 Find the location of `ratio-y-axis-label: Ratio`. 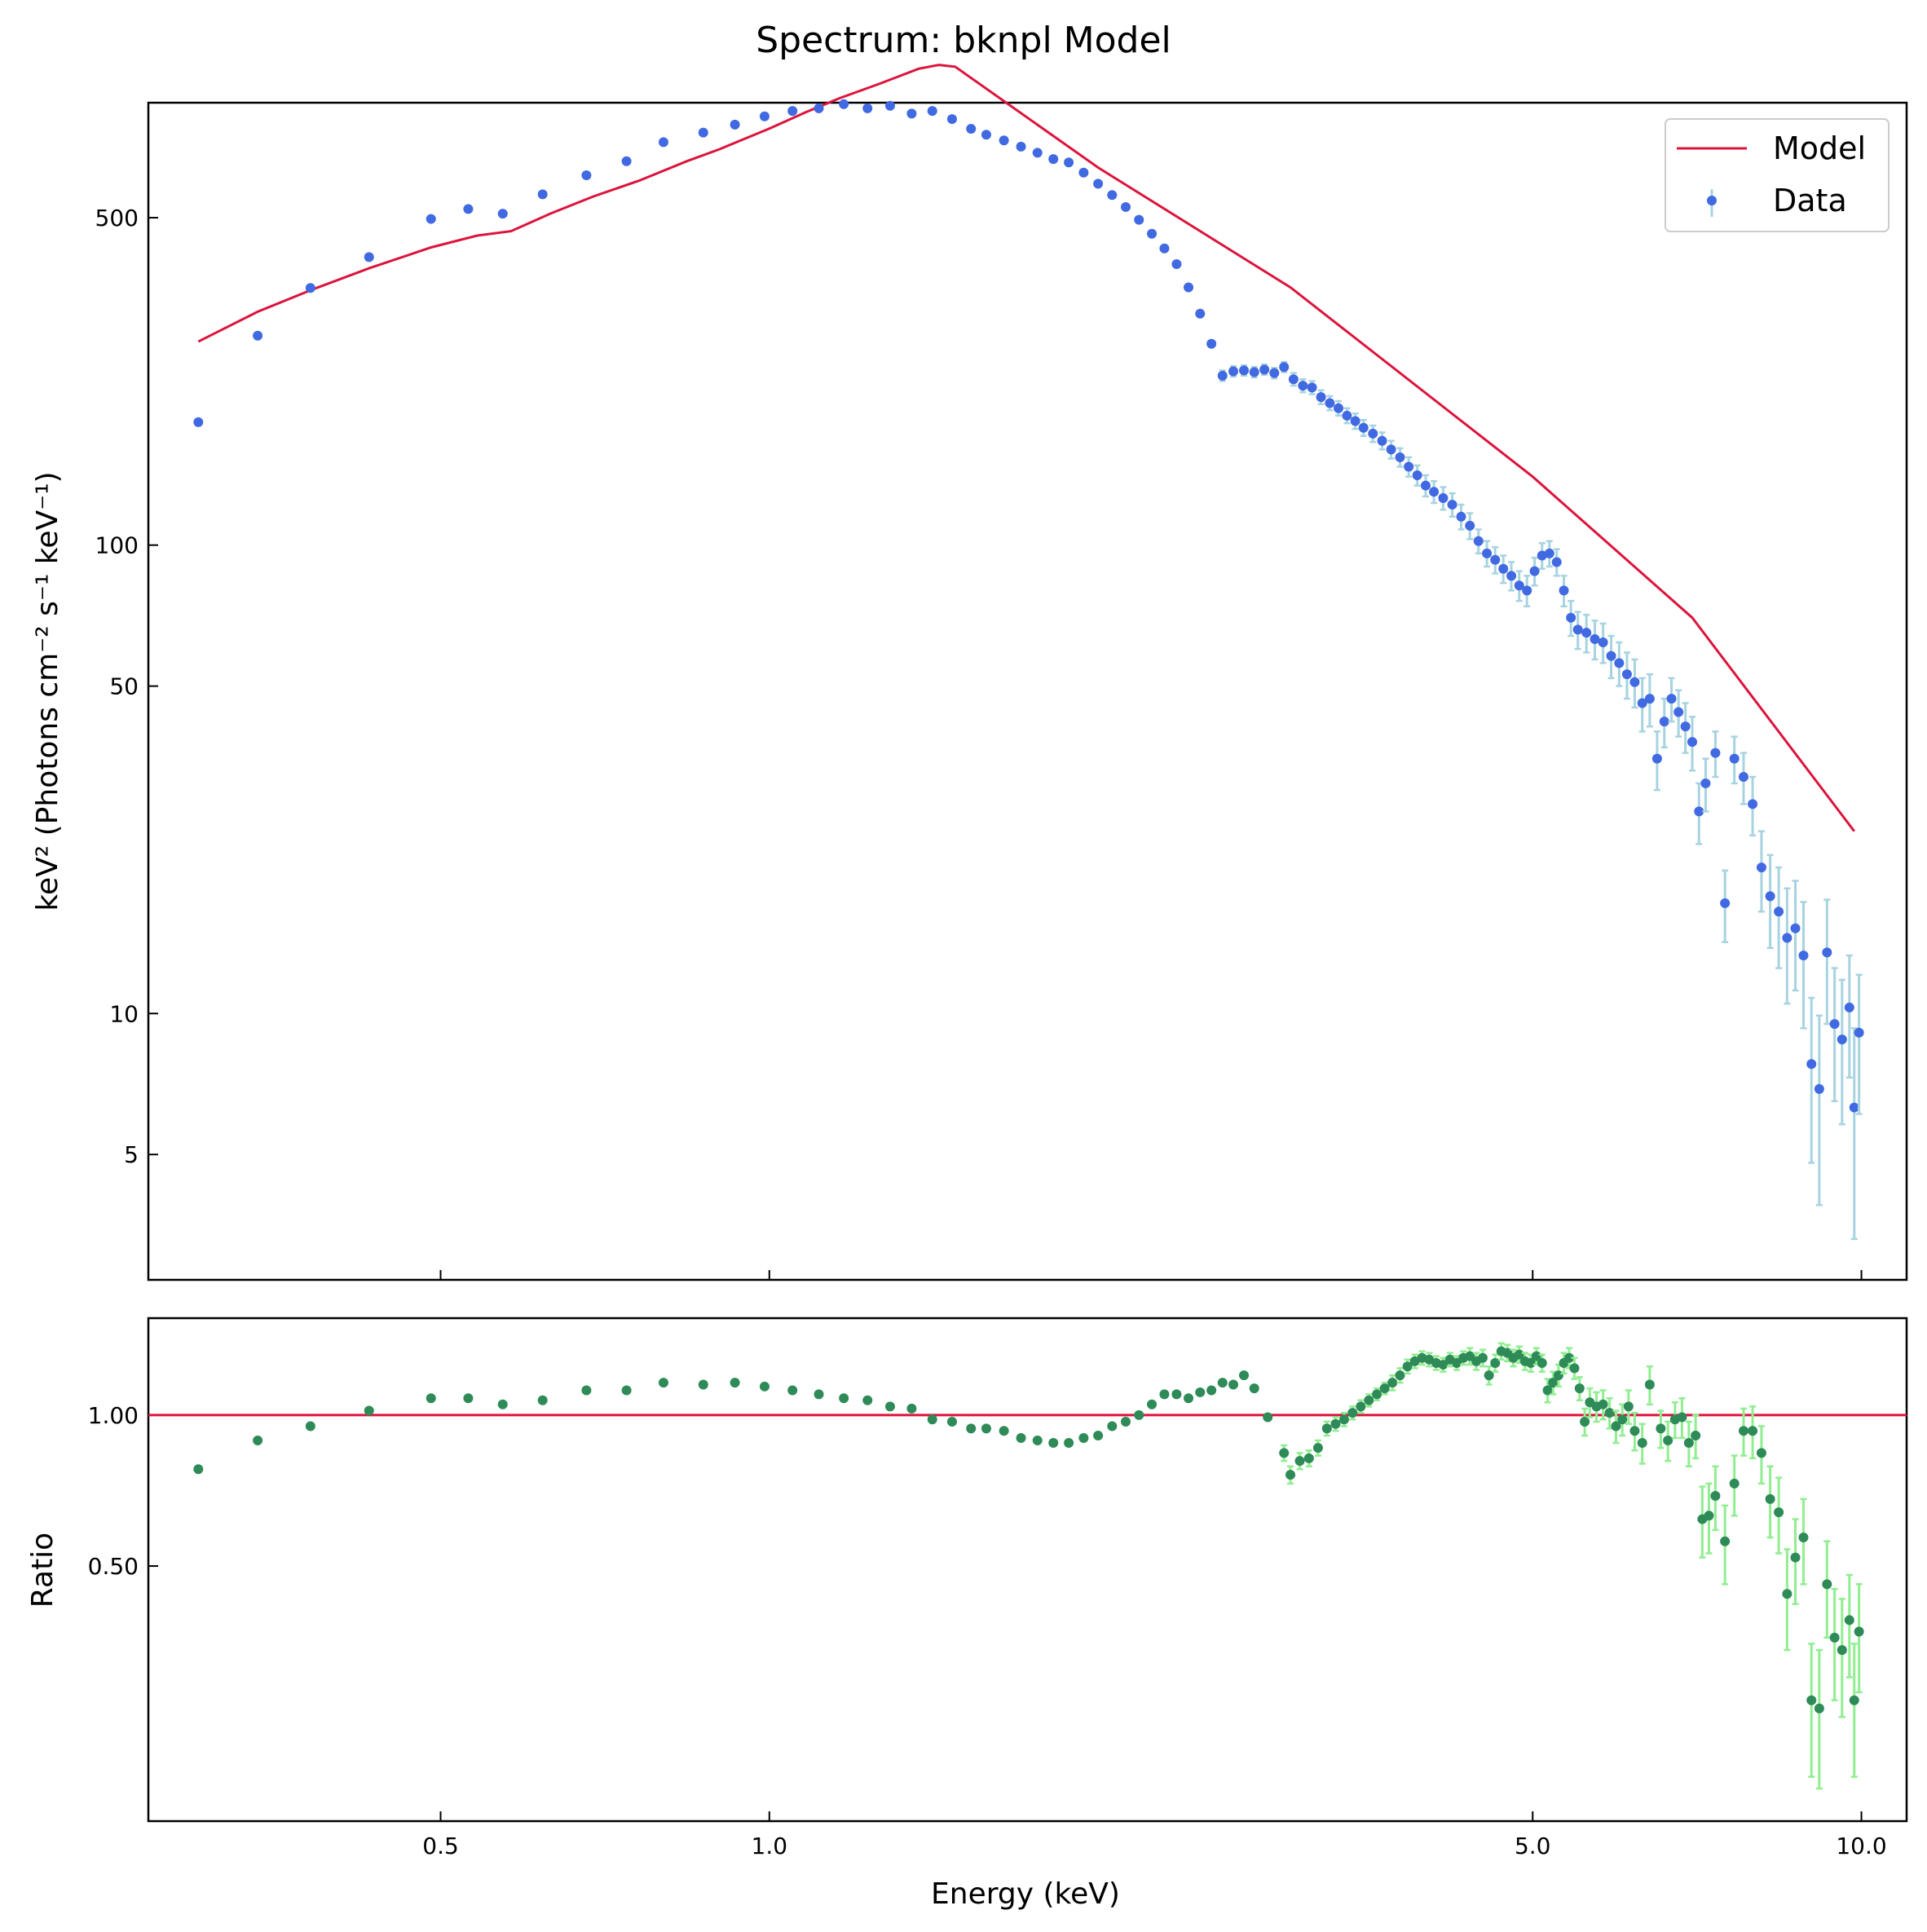

ratio-y-axis-label: Ratio is located at coordinates (43, 1570).